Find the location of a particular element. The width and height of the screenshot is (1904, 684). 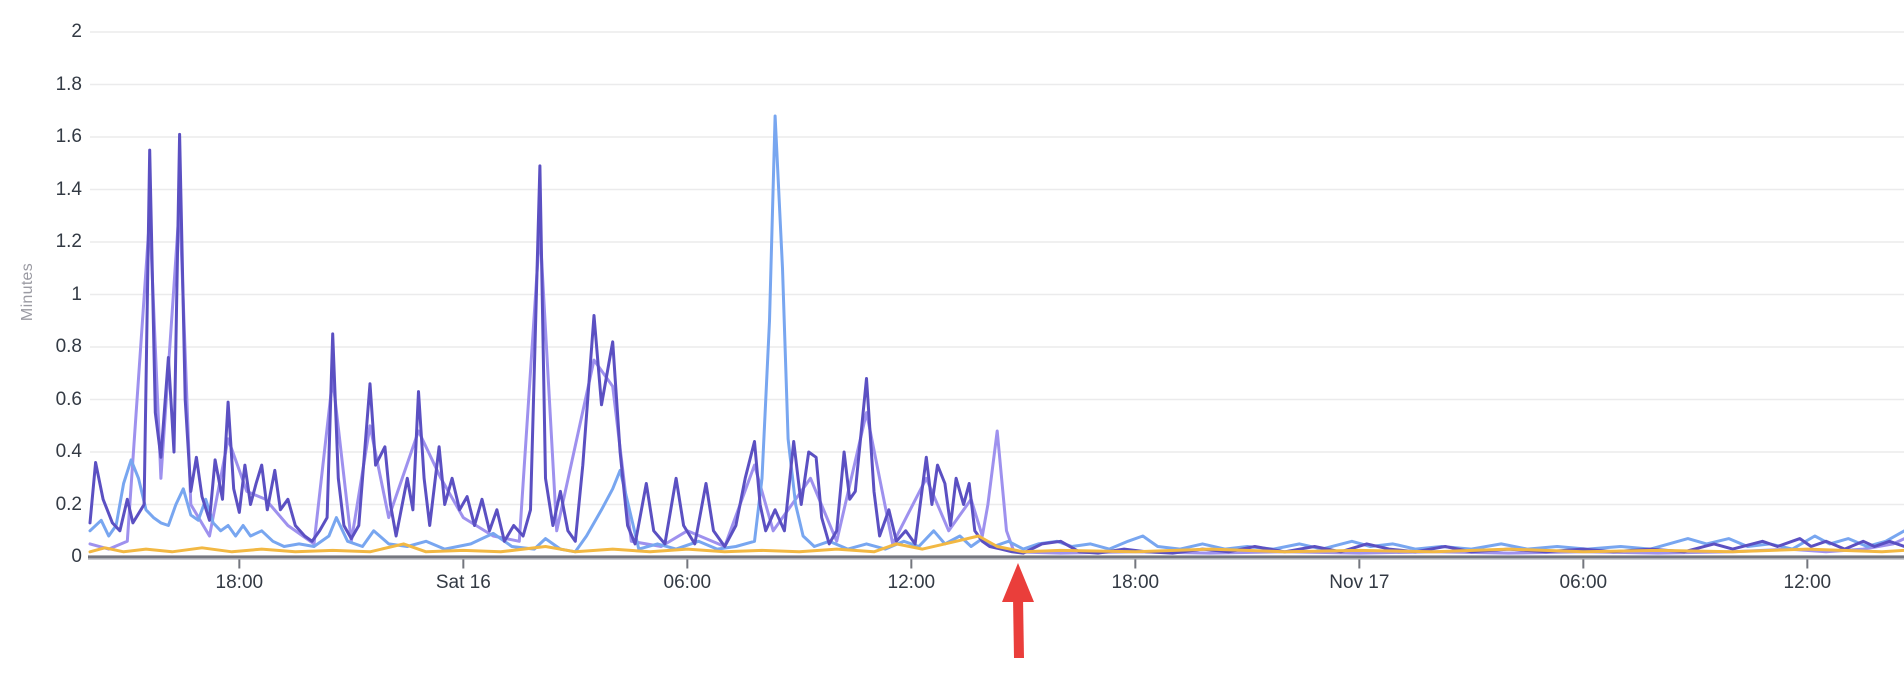

annotation-arrow-icon is located at coordinates (1018, 611).